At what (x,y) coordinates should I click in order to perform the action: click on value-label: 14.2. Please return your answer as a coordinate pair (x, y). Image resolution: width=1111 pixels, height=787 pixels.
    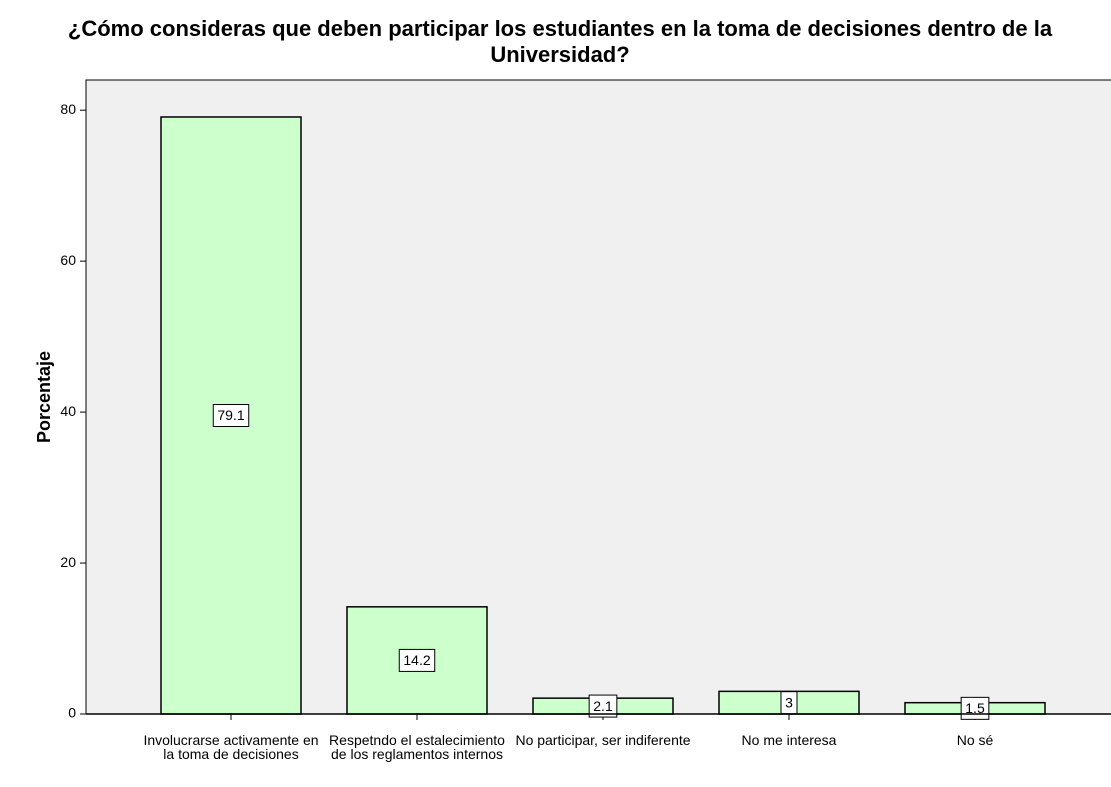
    Looking at the image, I should click on (416, 660).